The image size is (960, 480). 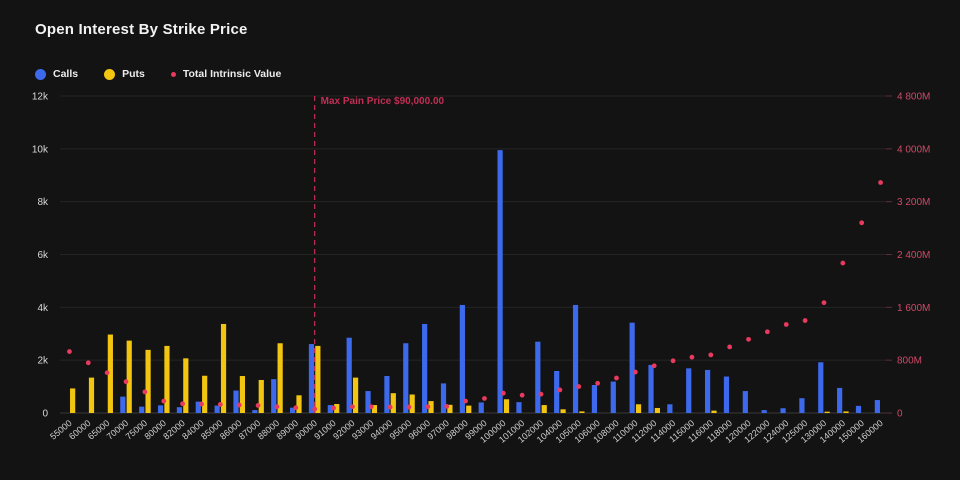 What do you see at coordinates (124, 74) in the screenshot?
I see `legend-item-puts: Puts` at bounding box center [124, 74].